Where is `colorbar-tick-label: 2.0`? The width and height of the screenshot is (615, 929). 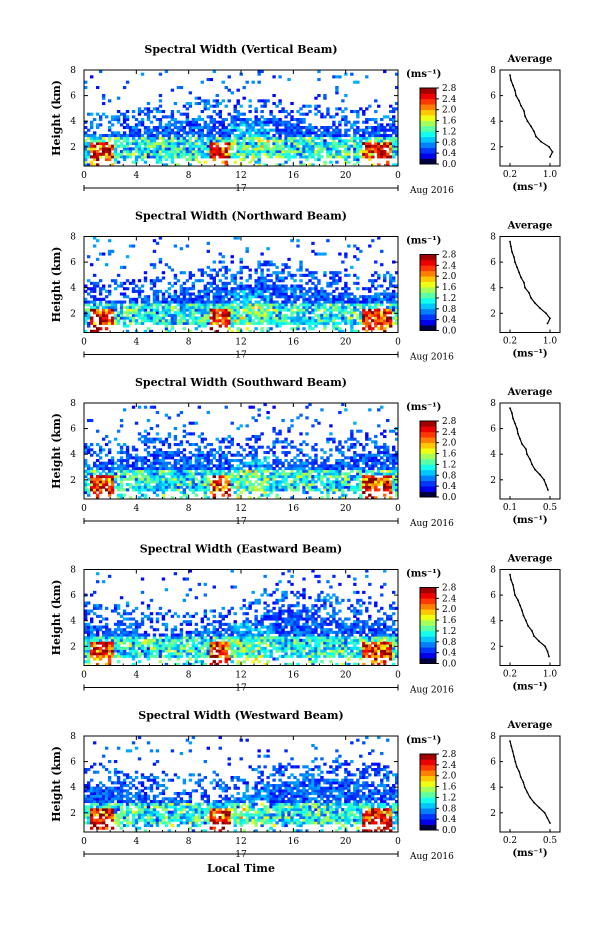
colorbar-tick-label: 2.0 is located at coordinates (449, 277).